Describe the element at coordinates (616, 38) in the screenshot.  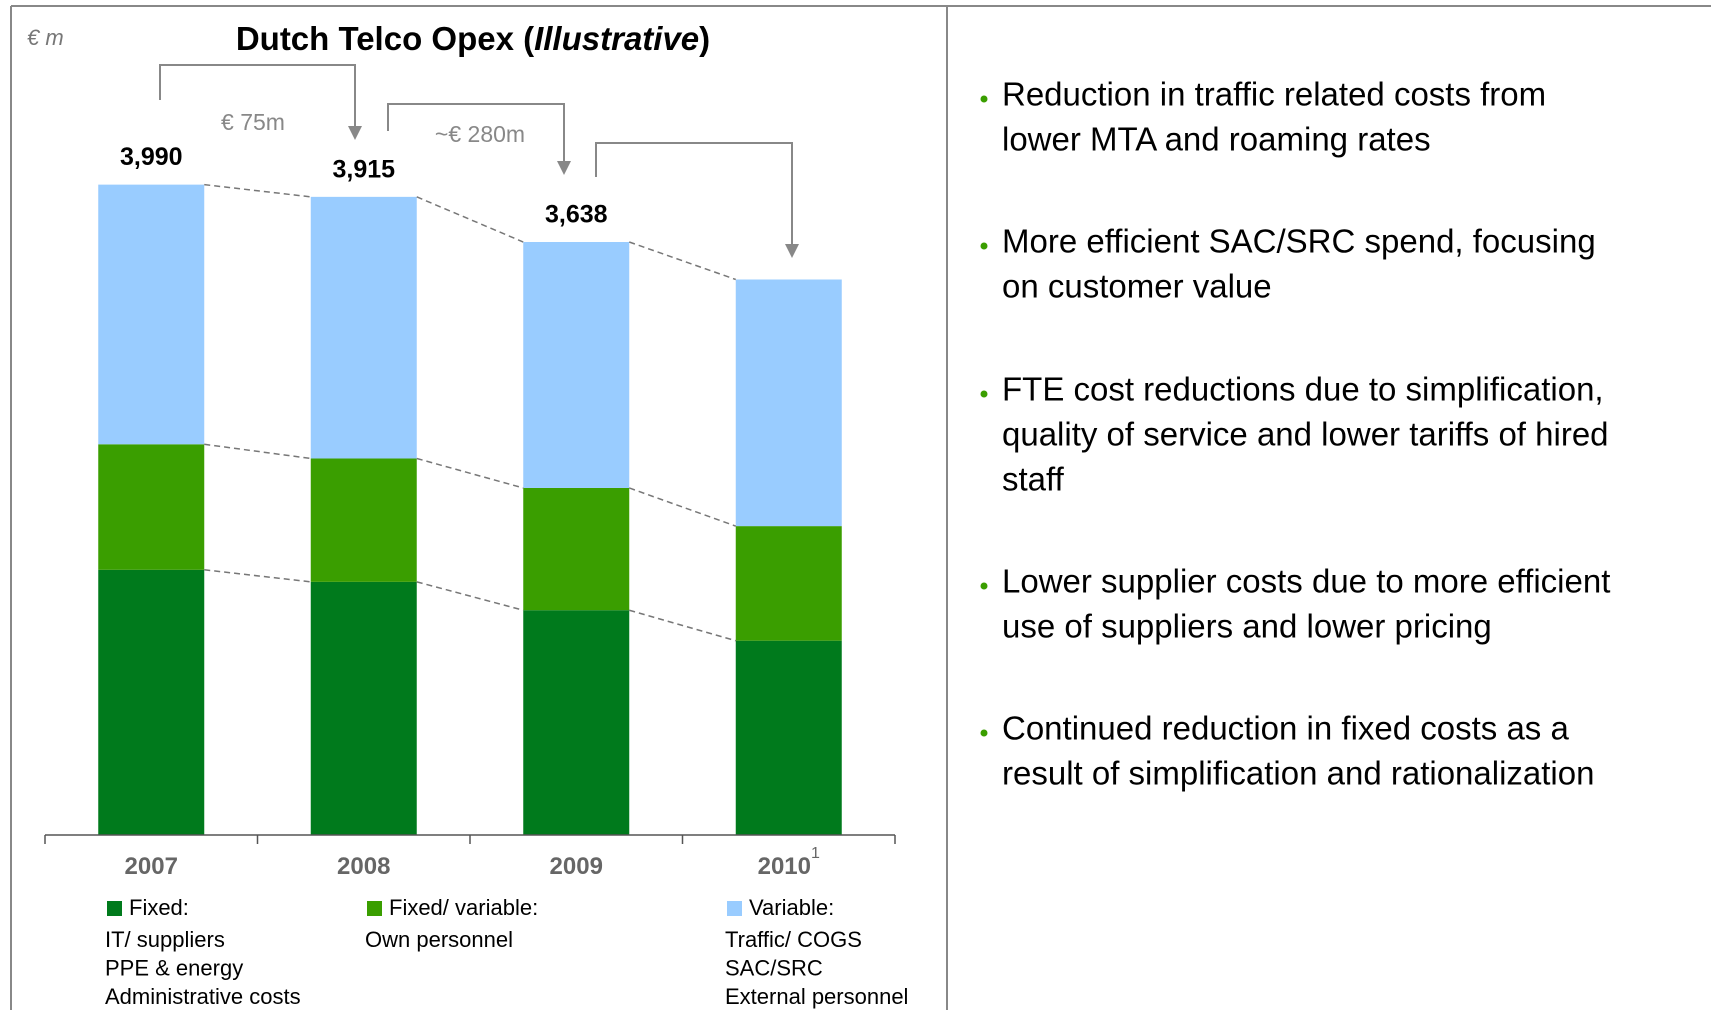
I see `title-italic: Illustrative` at that location.